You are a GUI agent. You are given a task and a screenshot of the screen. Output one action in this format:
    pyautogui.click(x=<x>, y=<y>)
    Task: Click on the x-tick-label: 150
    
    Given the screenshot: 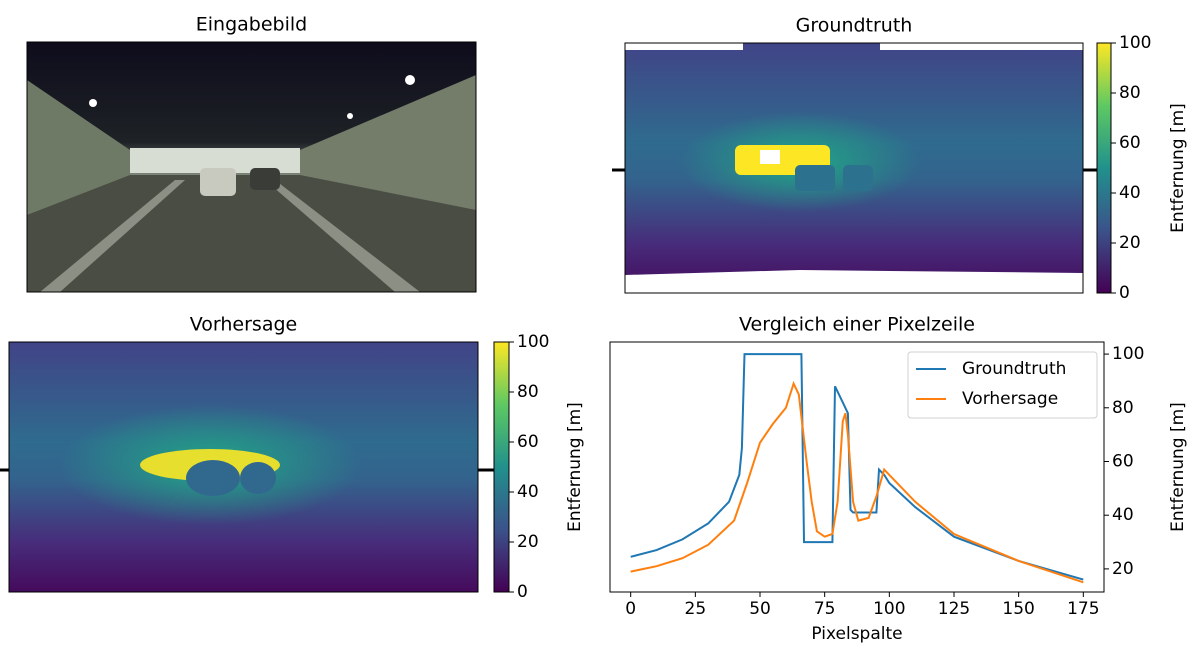 What is the action you would take?
    pyautogui.click(x=1018, y=609)
    